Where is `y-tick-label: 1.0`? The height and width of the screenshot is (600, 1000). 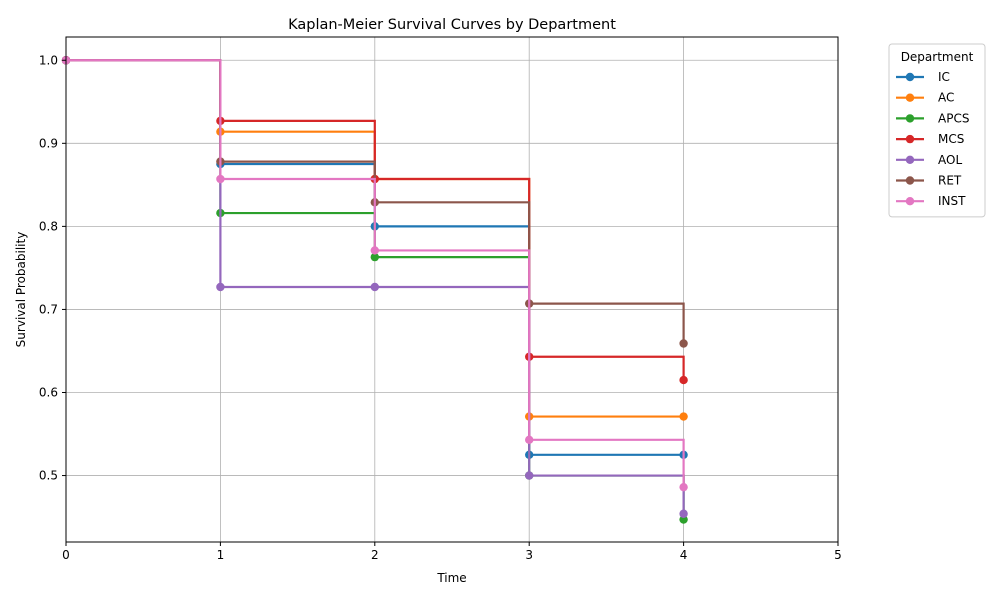 y-tick-label: 1.0 is located at coordinates (48, 60).